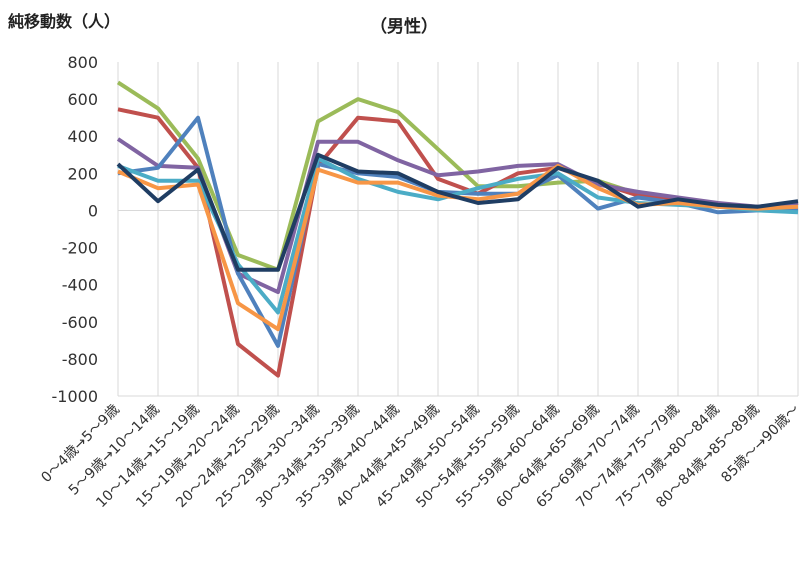  Describe the element at coordinates (82, 136) in the screenshot. I see `y-tick-label: 400` at that location.